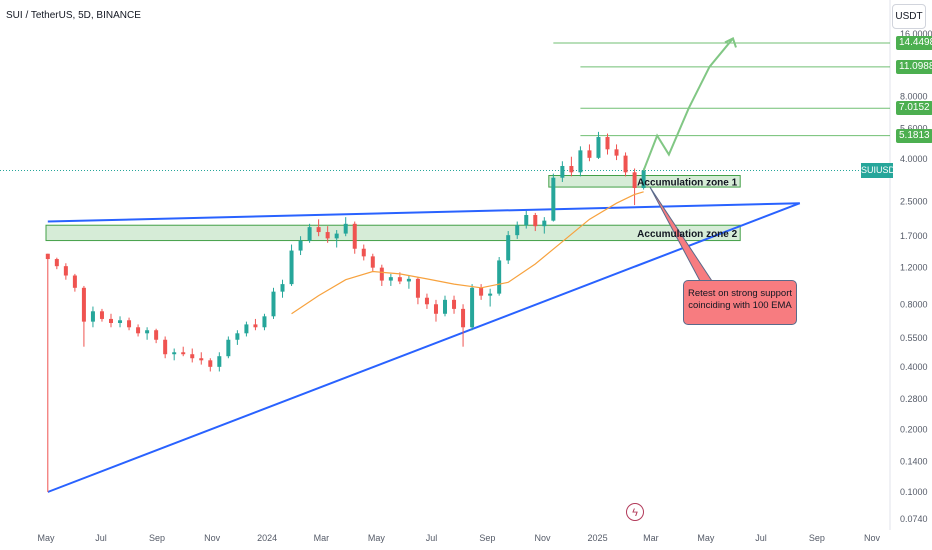  I want to click on target-badge-2: 11.0988, so click(914, 66).